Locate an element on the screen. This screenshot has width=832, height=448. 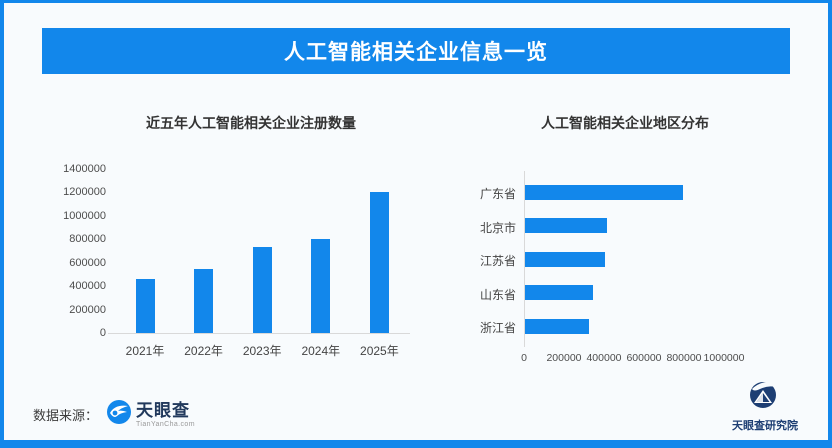
tianyancha-eye-icon is located at coordinates (119, 414).